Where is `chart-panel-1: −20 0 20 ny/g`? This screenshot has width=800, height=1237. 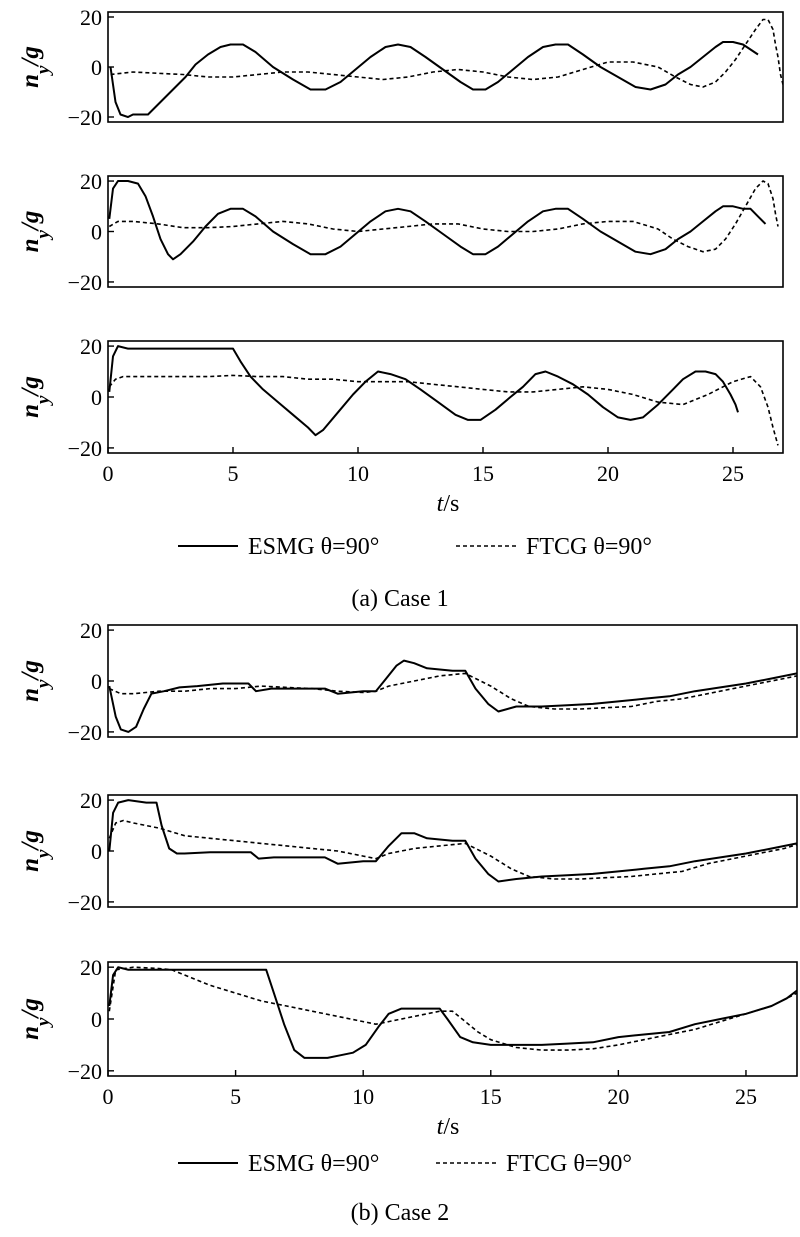
chart-panel-1: −20 0 20 ny/g is located at coordinates (400, 67).